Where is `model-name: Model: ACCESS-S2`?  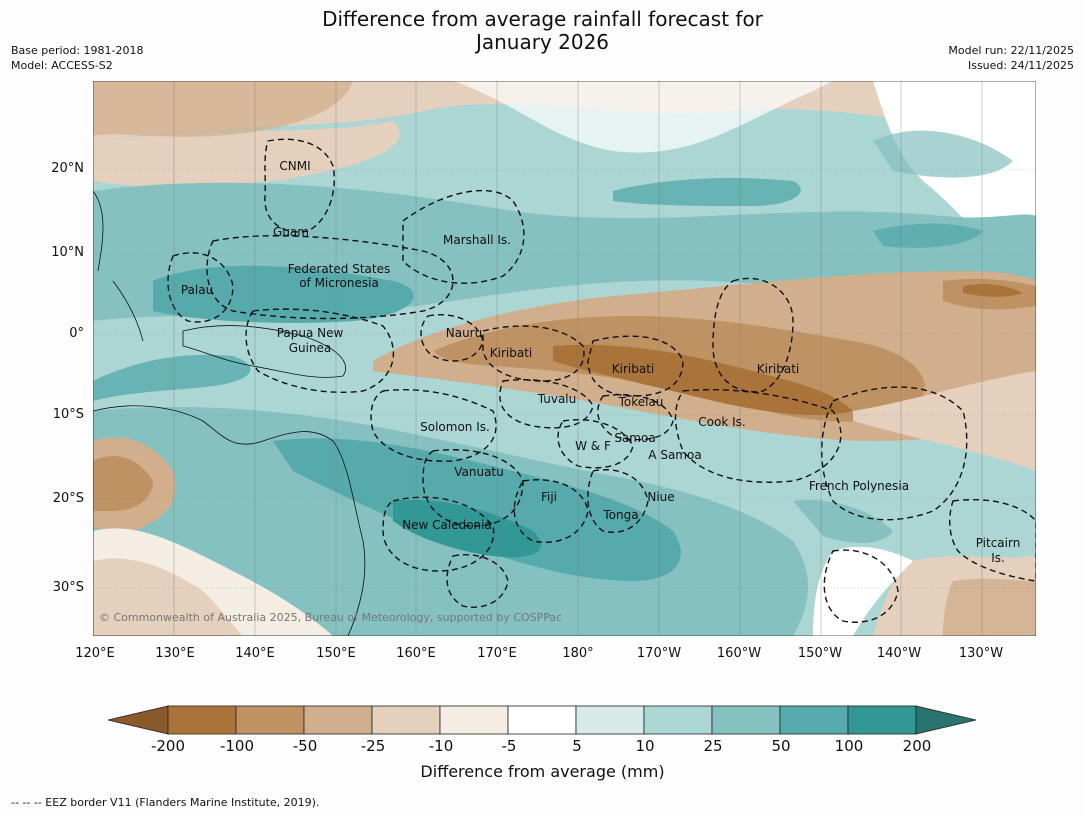
model-name: Model: ACCESS-S2 is located at coordinates (62, 65).